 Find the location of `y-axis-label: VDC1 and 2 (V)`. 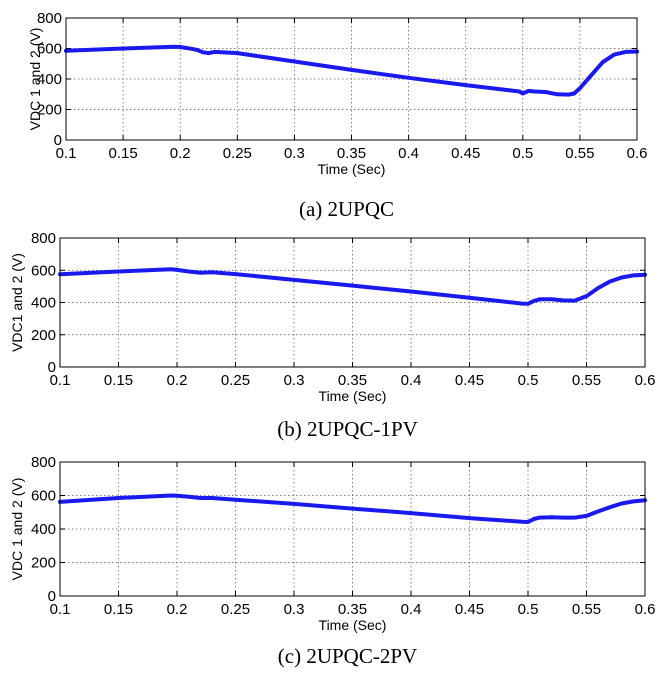

y-axis-label: VDC1 and 2 (V) is located at coordinates (17, 302).